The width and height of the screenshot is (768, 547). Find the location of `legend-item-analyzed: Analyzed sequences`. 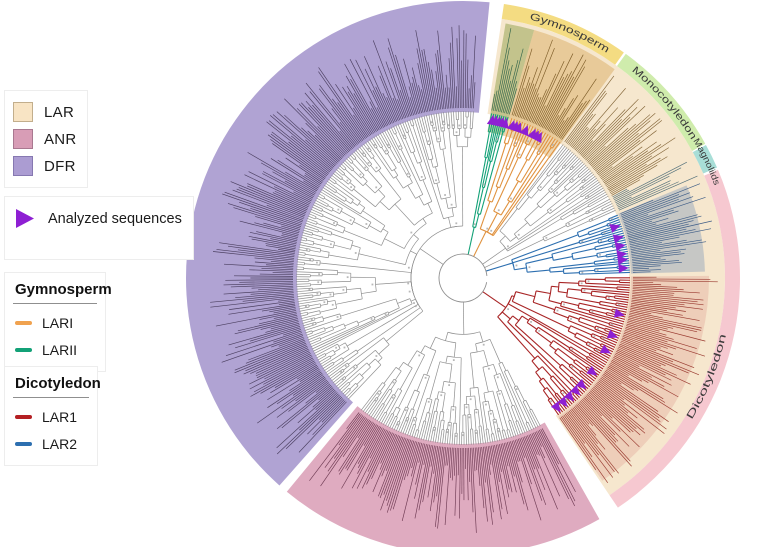

legend-item-analyzed: Analyzed sequences is located at coordinates (99, 218).